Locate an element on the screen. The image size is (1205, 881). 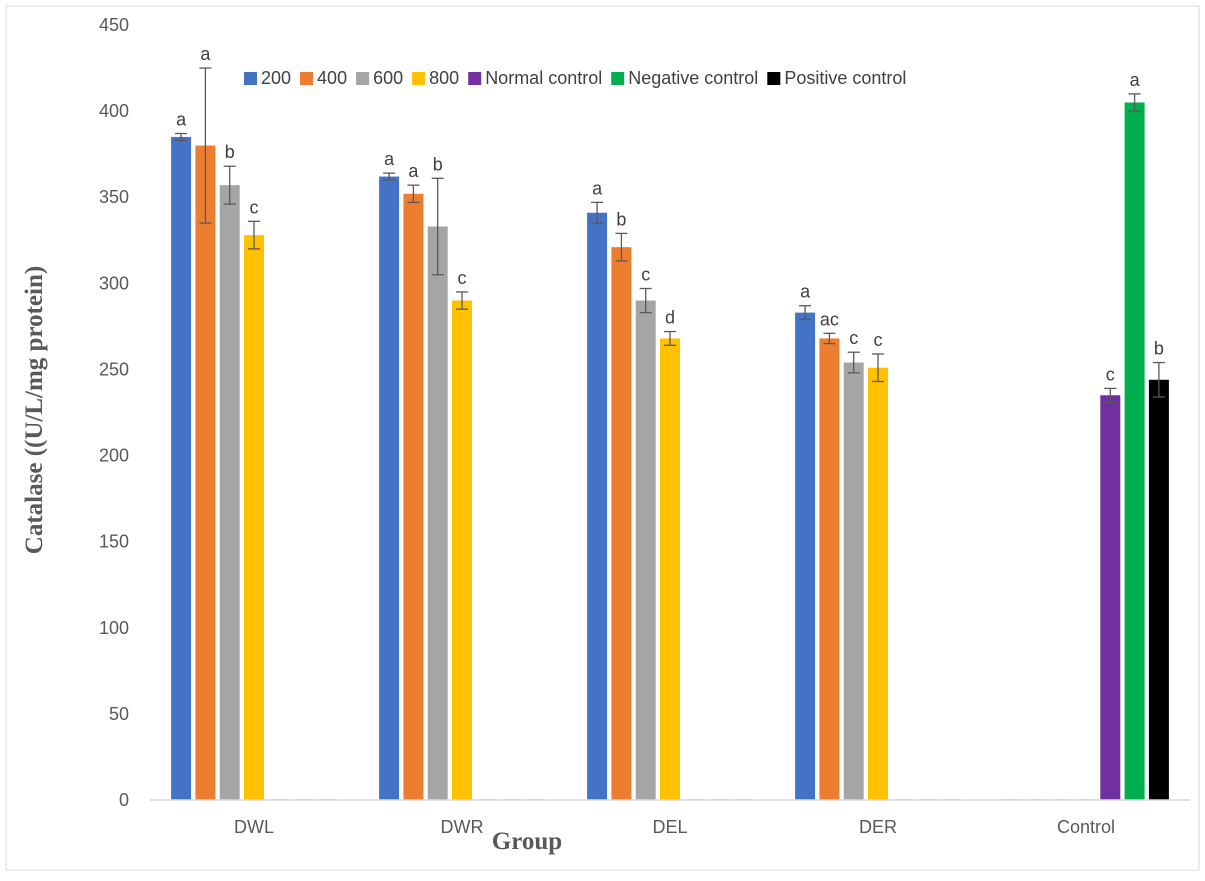
legend-item: 800 is located at coordinates (435, 78).